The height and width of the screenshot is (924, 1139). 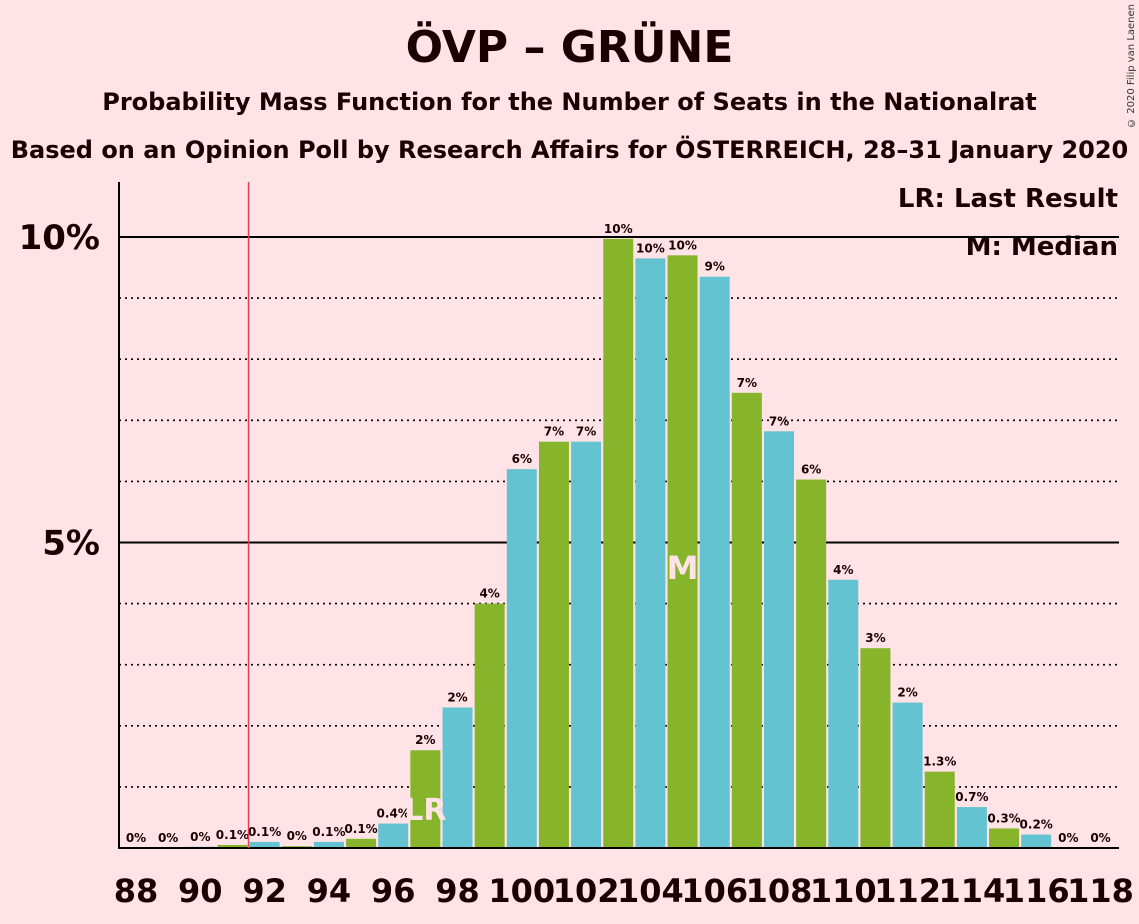 What do you see at coordinates (328, 832) in the screenshot?
I see `value-label-seat-94: 0.1%` at bounding box center [328, 832].